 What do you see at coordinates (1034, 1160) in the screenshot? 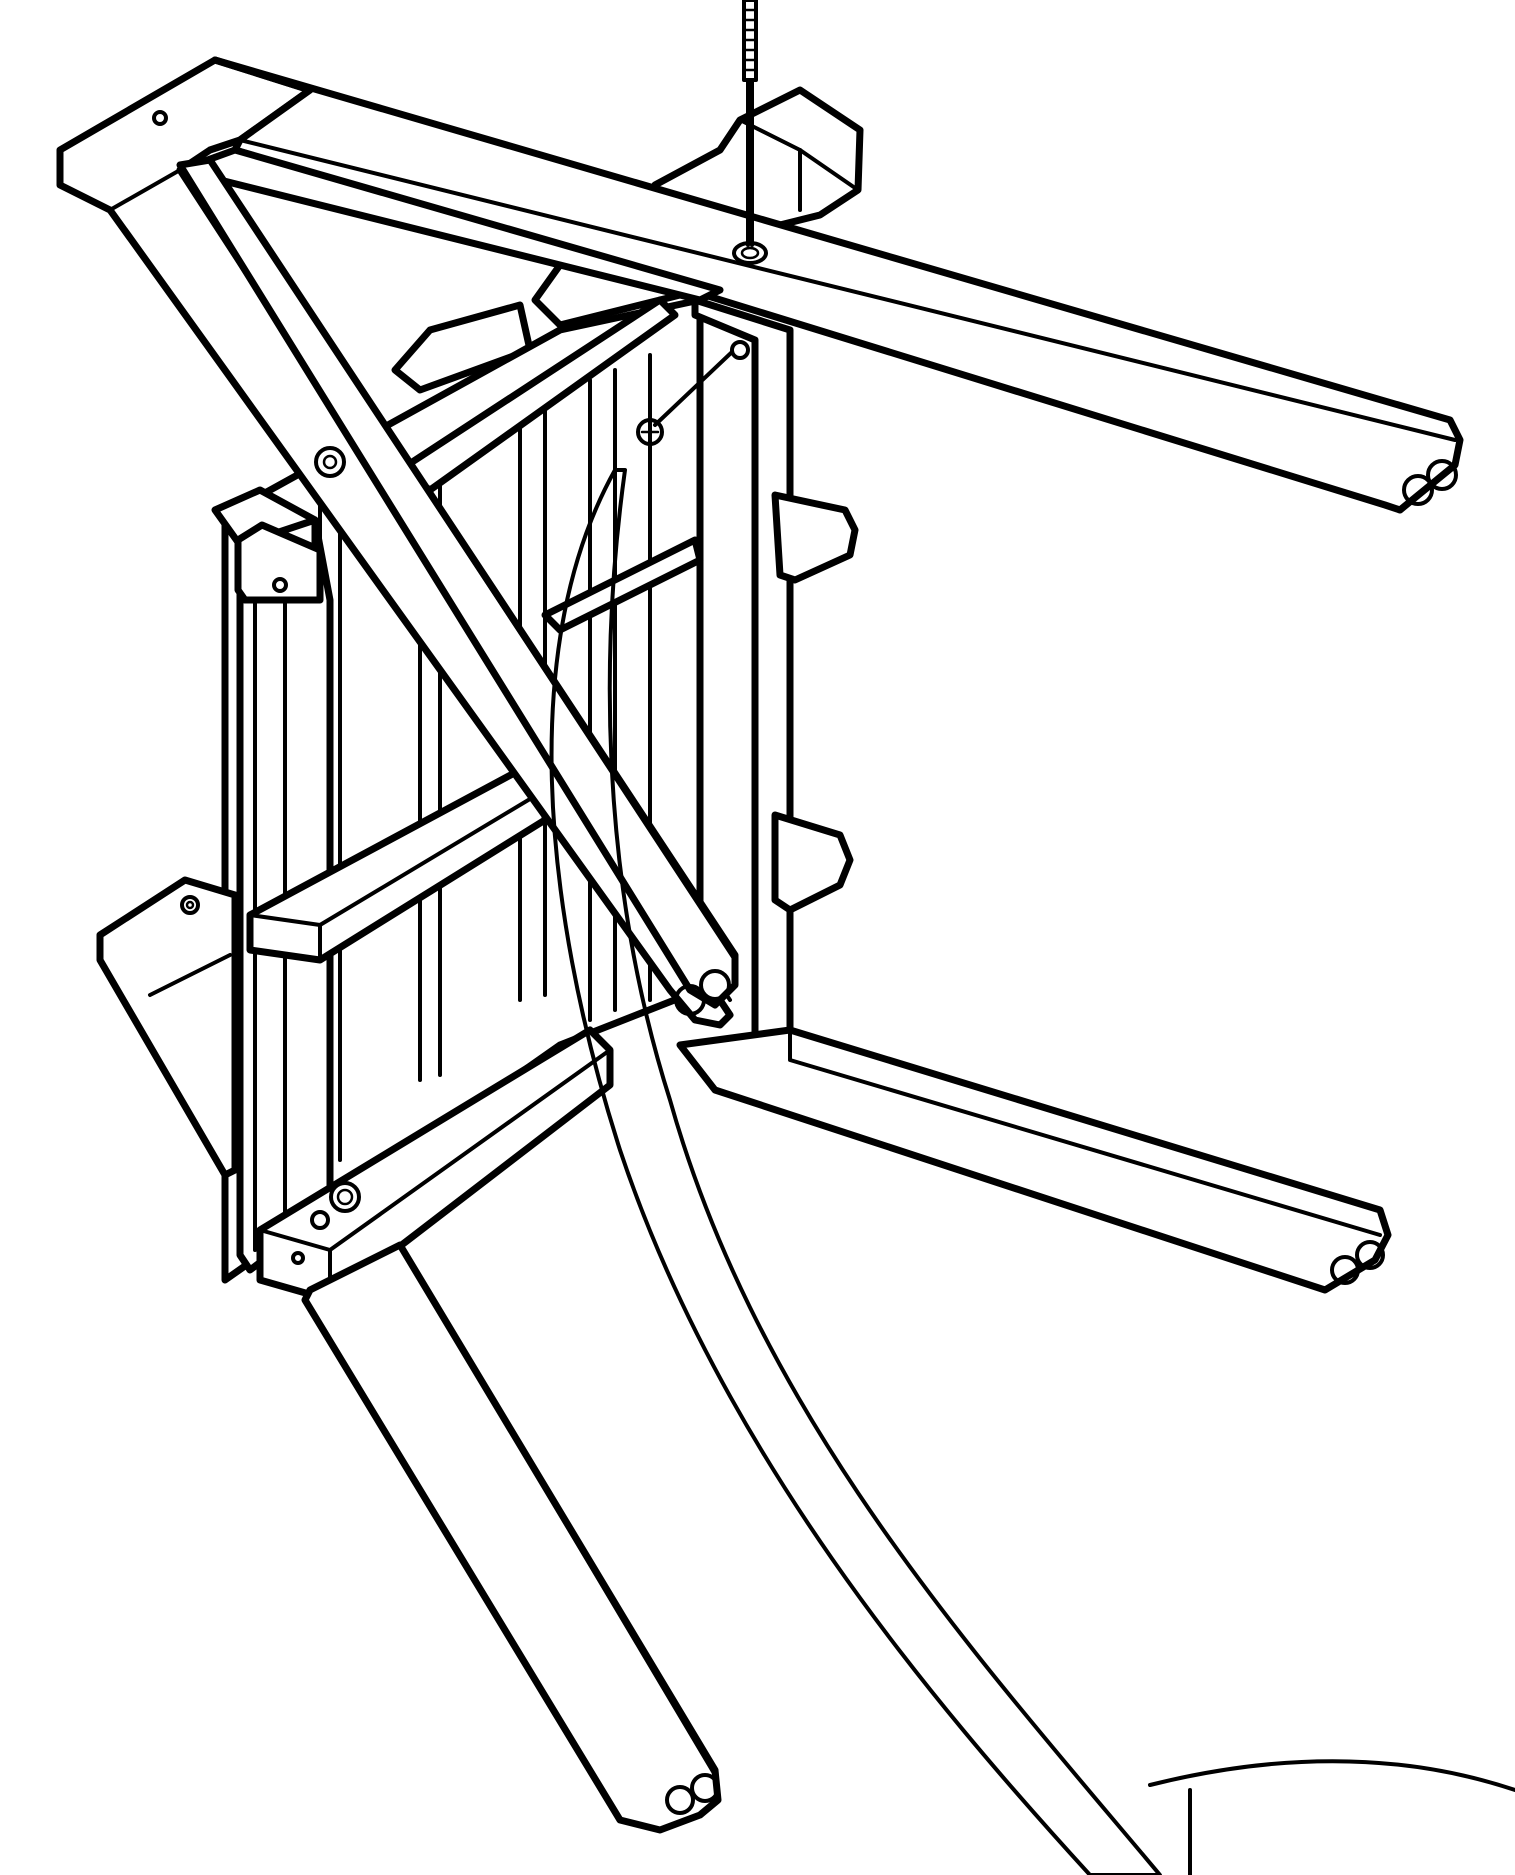
I see `right-lower-leg` at bounding box center [1034, 1160].